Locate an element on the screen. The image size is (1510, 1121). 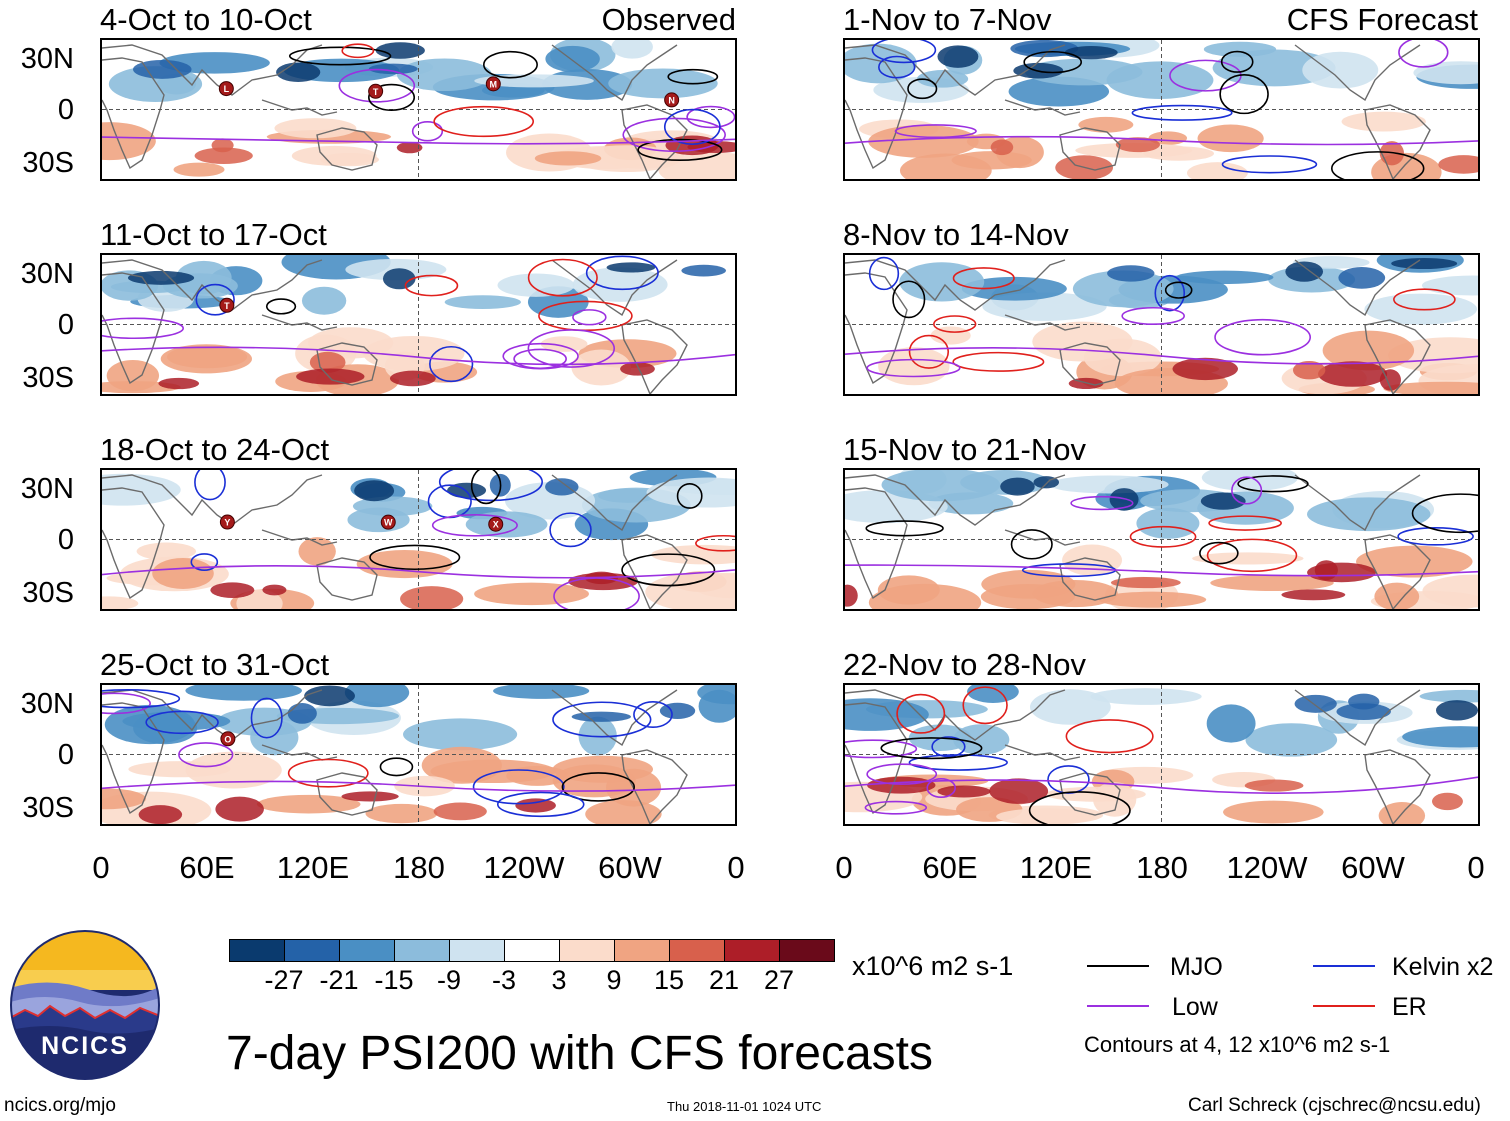
legend-mjo-label: MJO is located at coordinates (1196, 967).